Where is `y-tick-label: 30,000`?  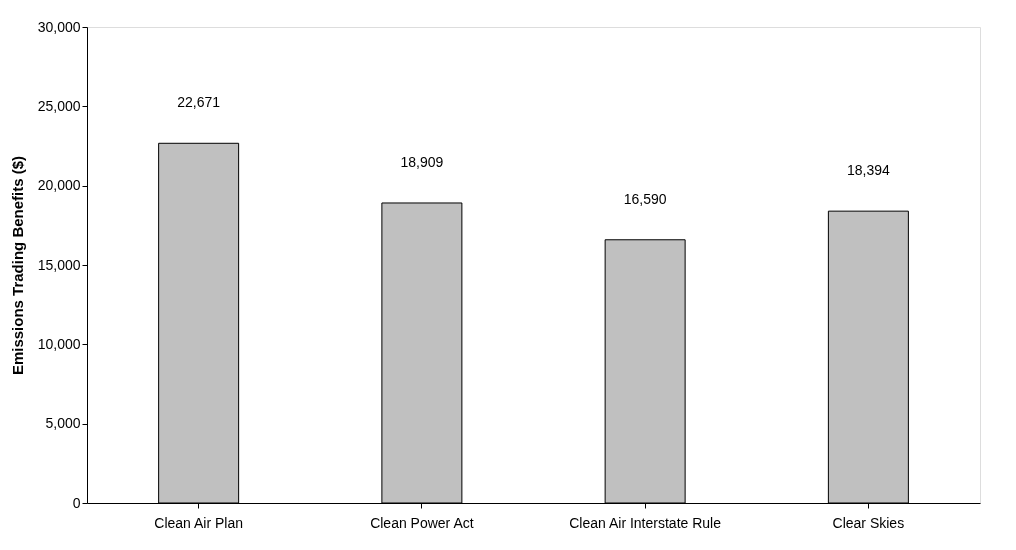 y-tick-label: 30,000 is located at coordinates (59, 26).